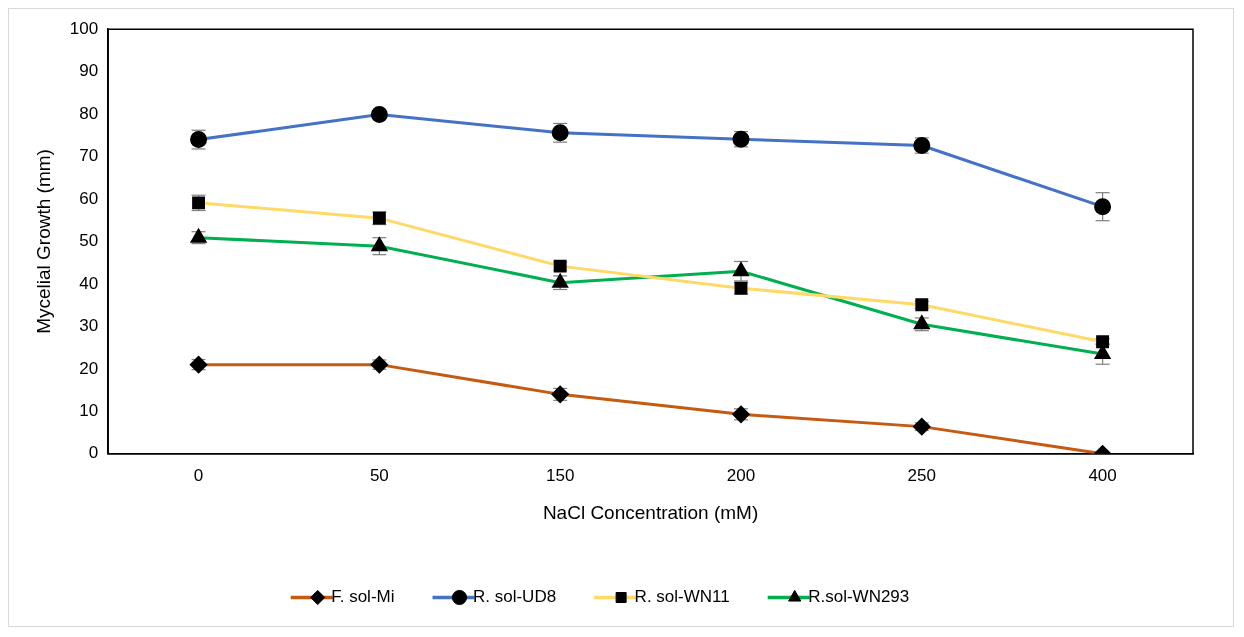 The image size is (1244, 637). I want to click on x-tick-label: 200, so click(741, 475).